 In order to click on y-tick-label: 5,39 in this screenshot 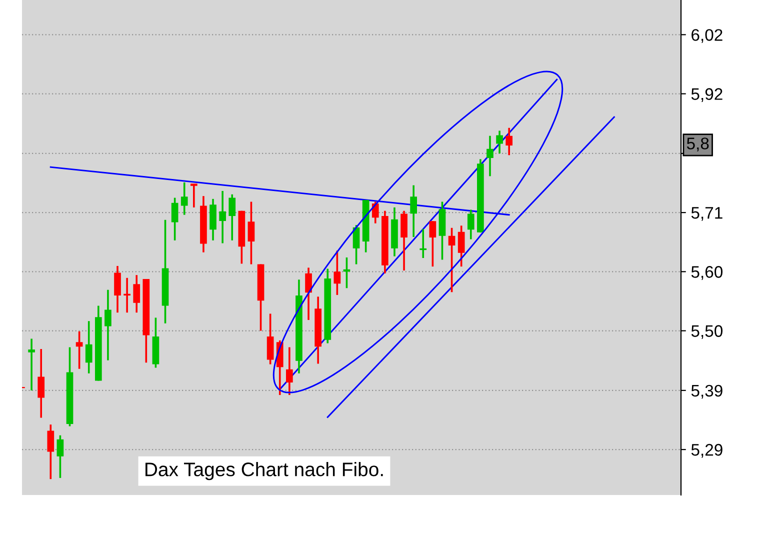, I will do `click(706, 391)`.